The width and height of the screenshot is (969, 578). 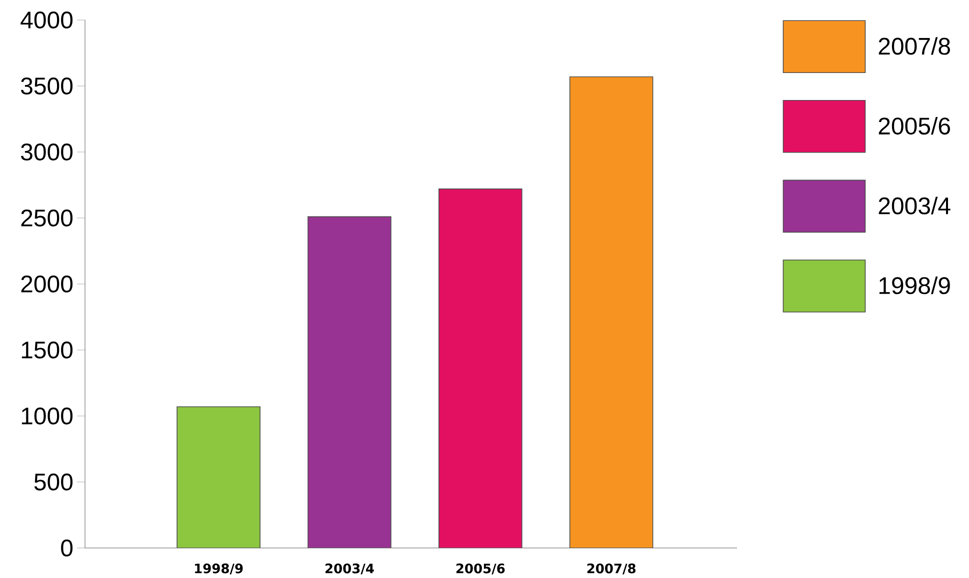 What do you see at coordinates (480, 569) in the screenshot?
I see `x-tick-label: 2005/6` at bounding box center [480, 569].